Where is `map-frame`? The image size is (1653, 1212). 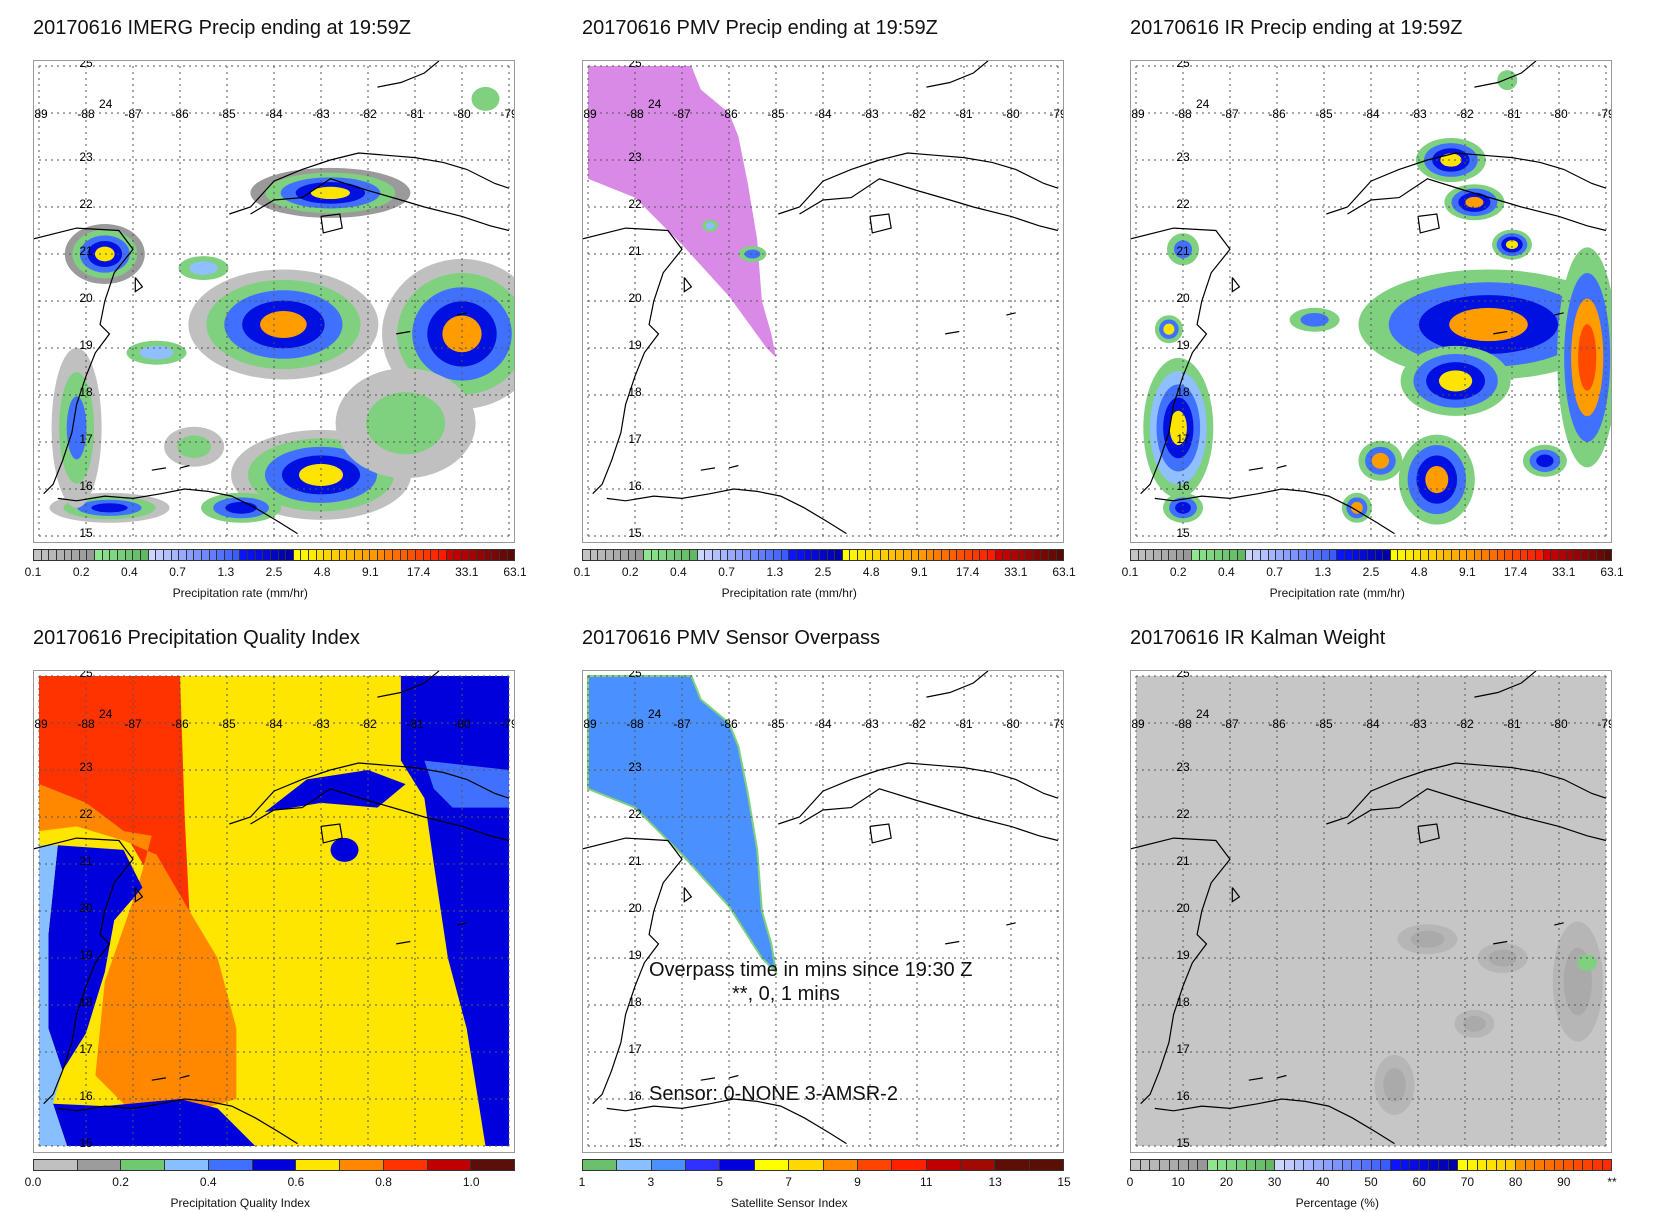
map-frame is located at coordinates (274, 911).